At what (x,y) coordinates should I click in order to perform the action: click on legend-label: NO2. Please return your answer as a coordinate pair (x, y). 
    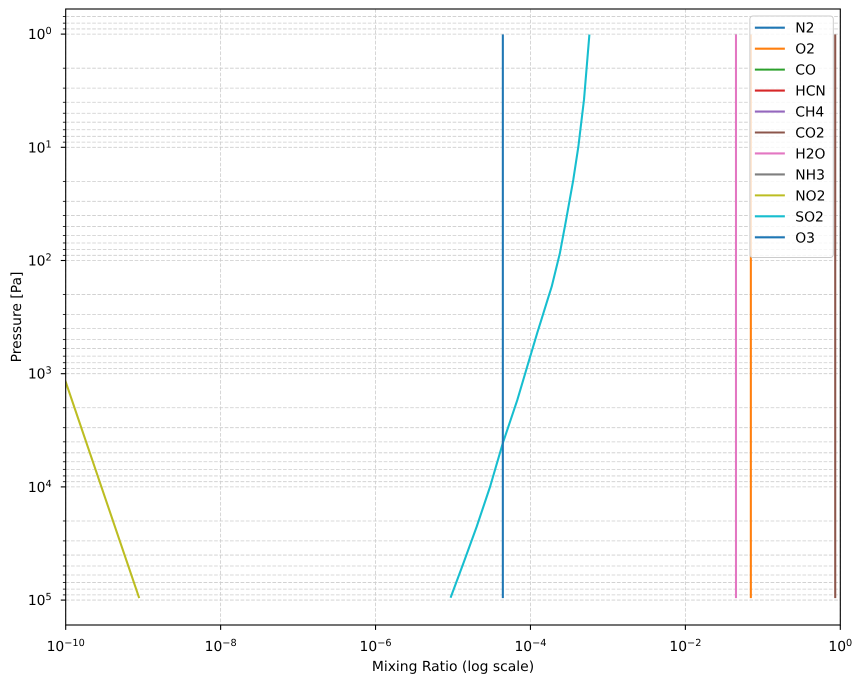
    Looking at the image, I should click on (810, 196).